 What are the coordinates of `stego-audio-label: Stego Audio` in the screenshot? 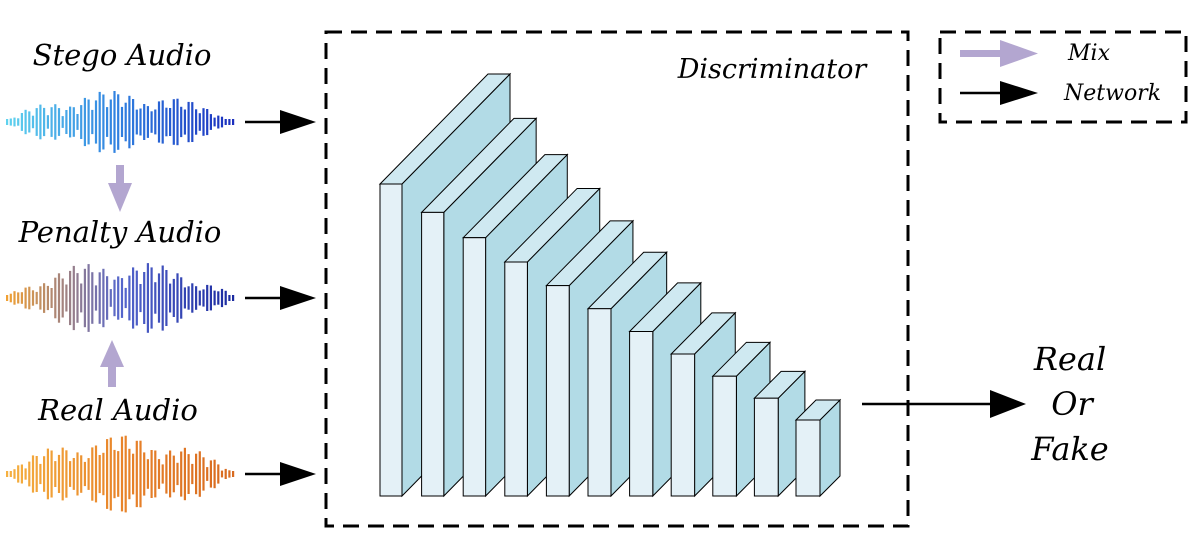 It's located at (122, 55).